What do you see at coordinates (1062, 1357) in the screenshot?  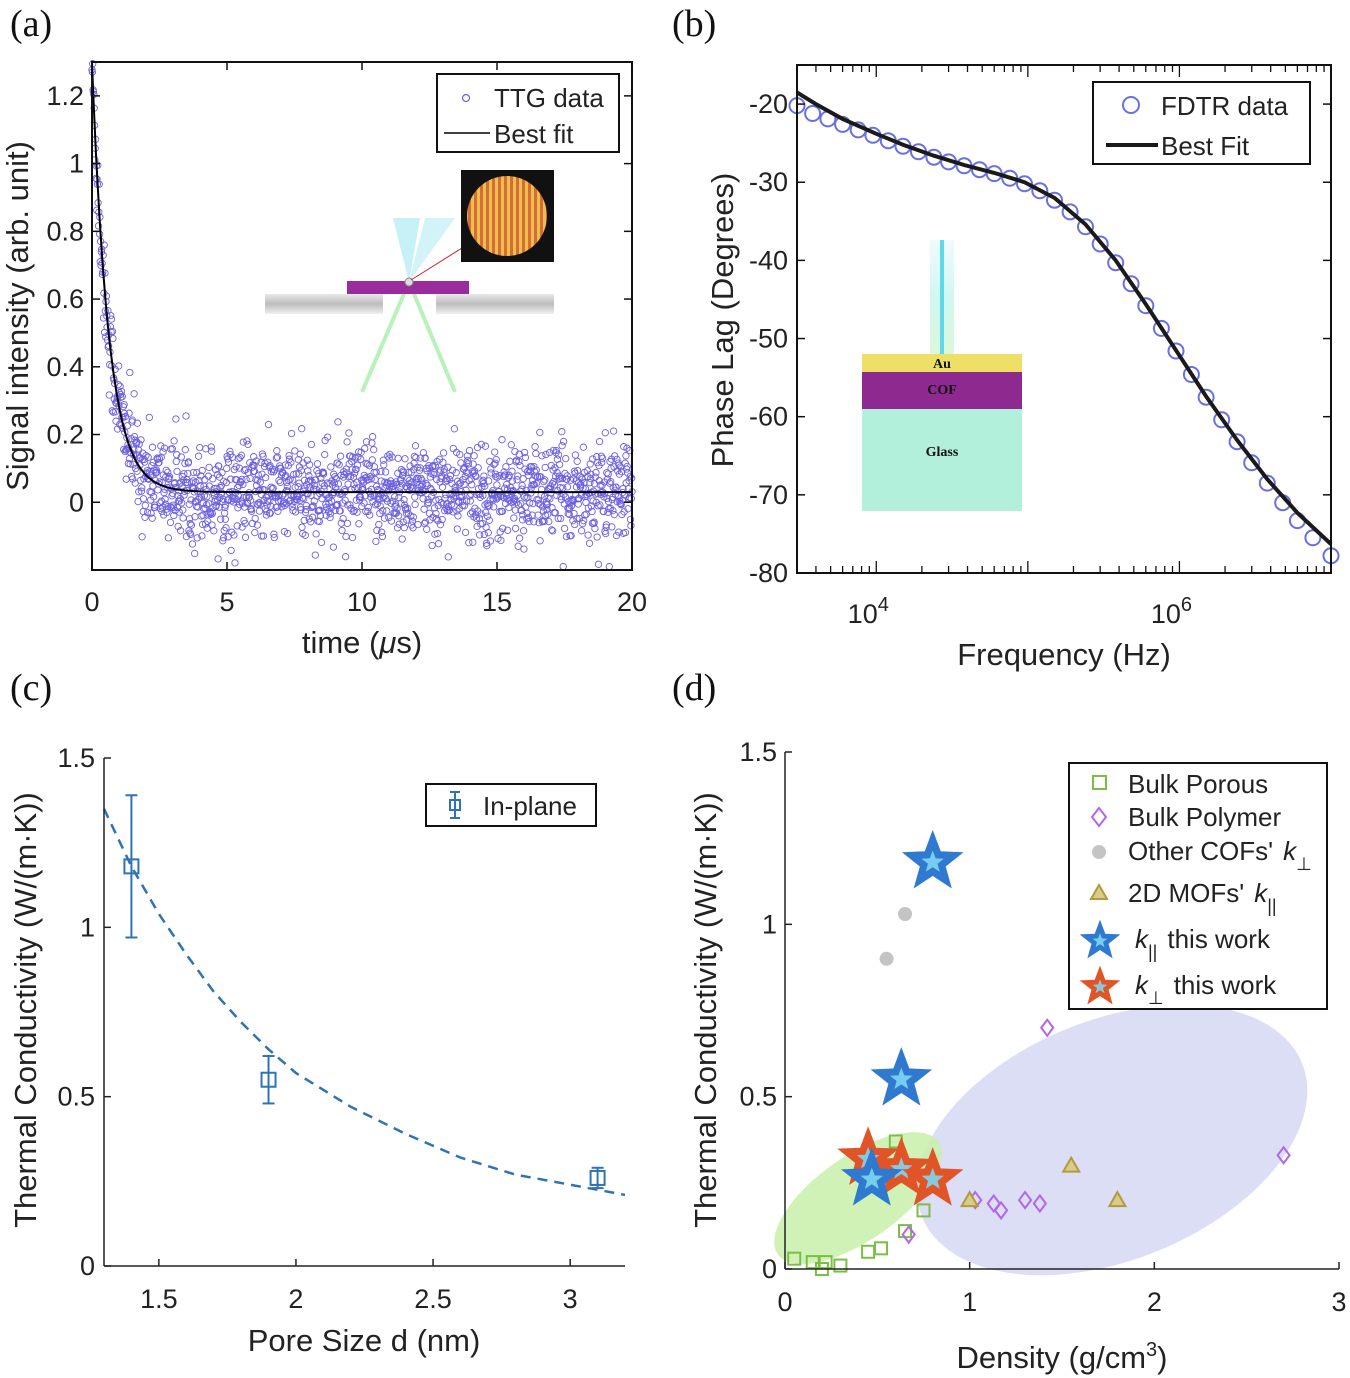 I see `panel-d-xlabel: Density (g/cm3)` at bounding box center [1062, 1357].